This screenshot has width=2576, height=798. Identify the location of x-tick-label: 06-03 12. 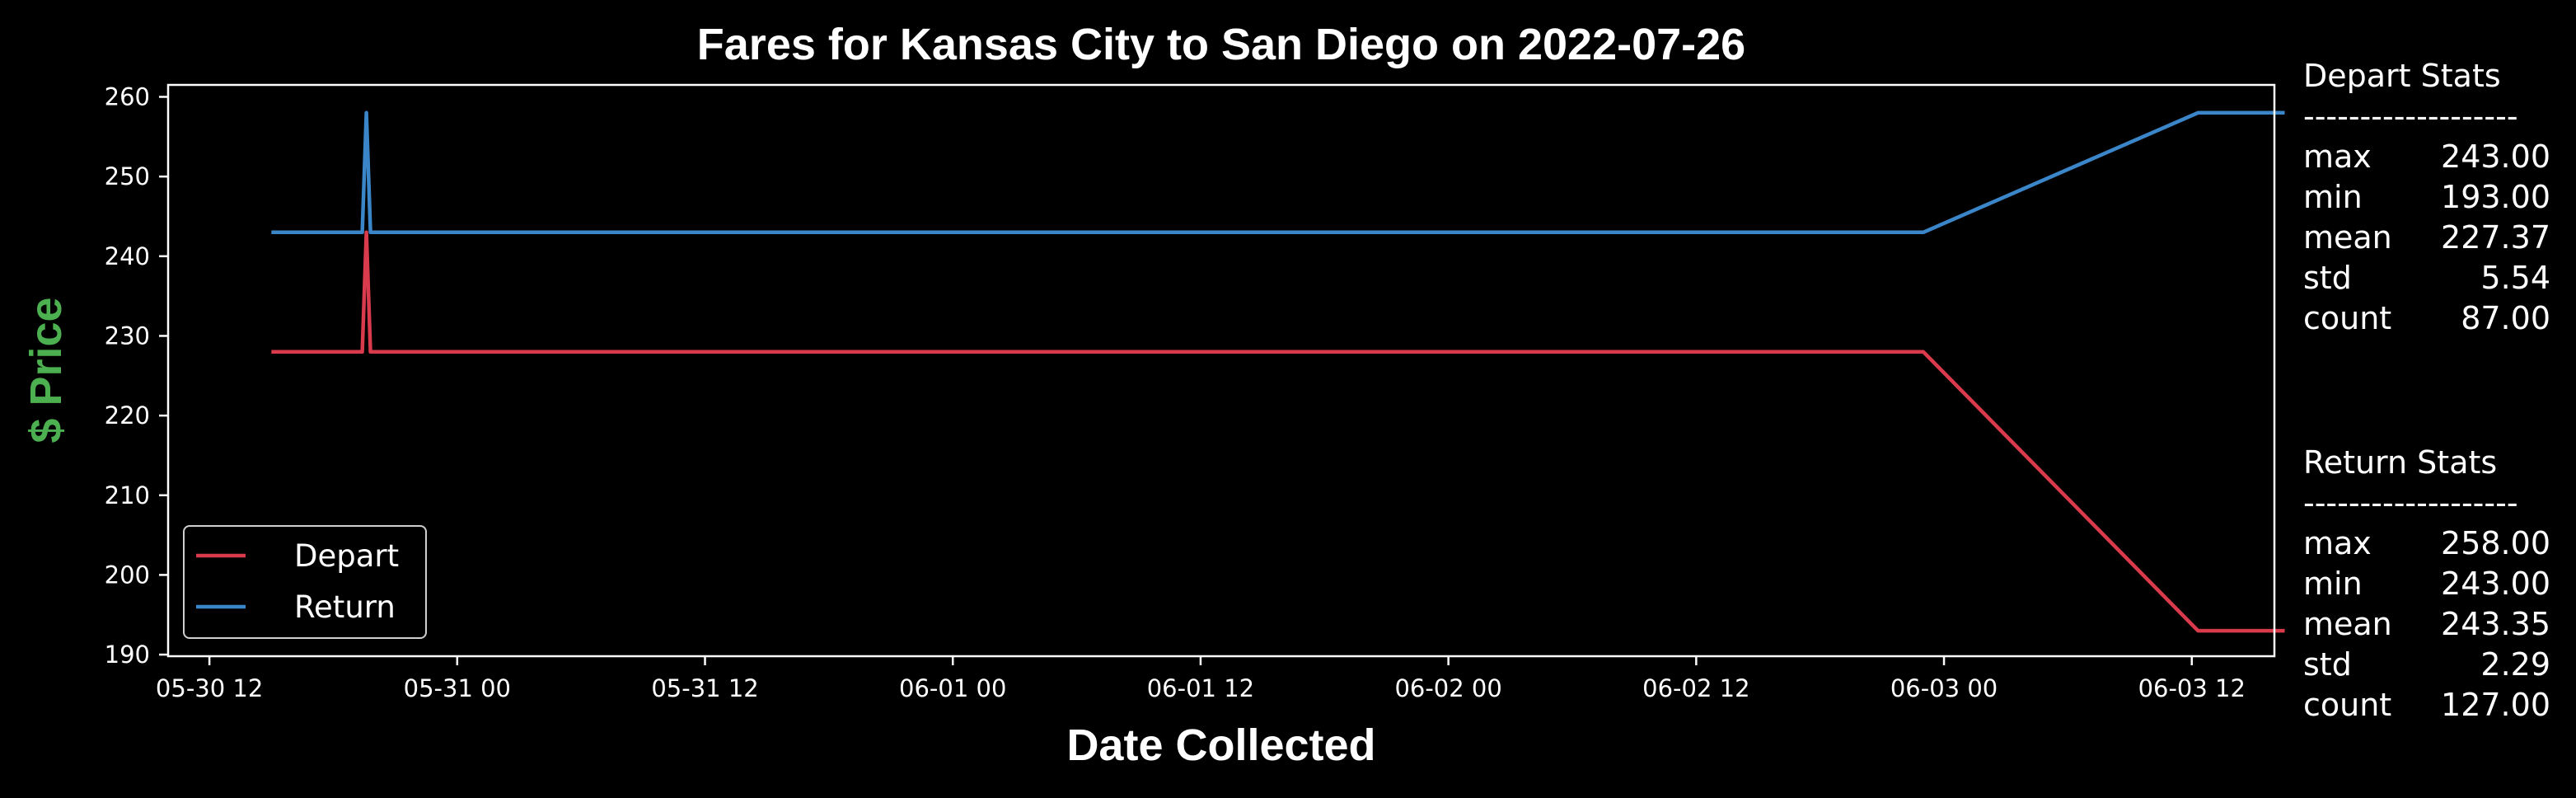
(2192, 688).